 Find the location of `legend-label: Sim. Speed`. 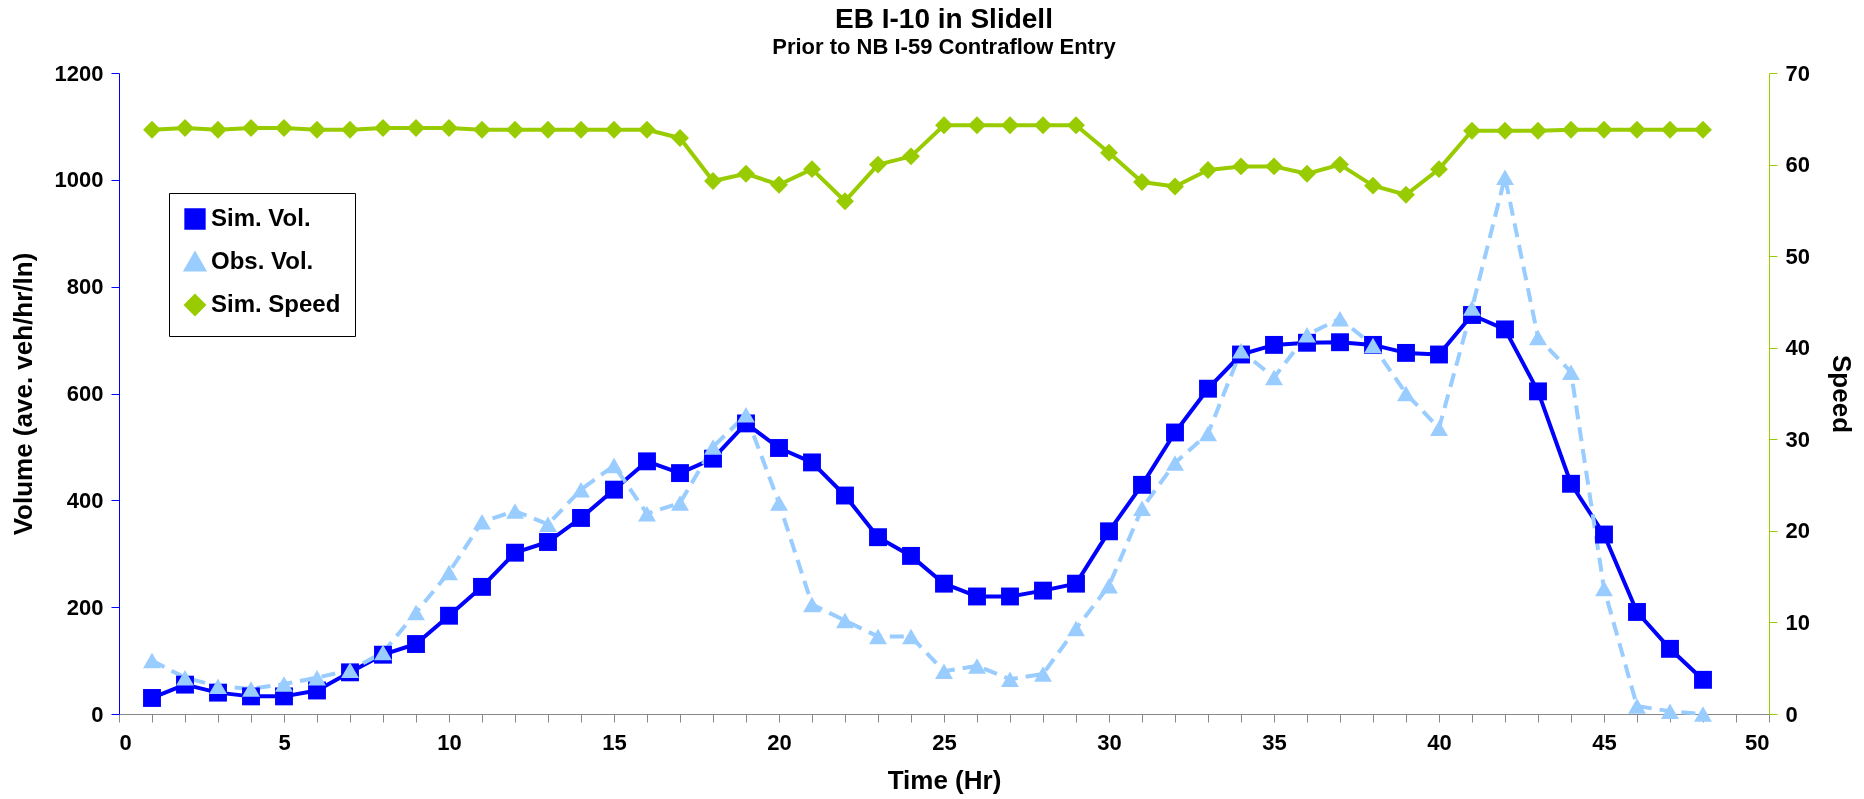

legend-label: Sim. Speed is located at coordinates (276, 303).